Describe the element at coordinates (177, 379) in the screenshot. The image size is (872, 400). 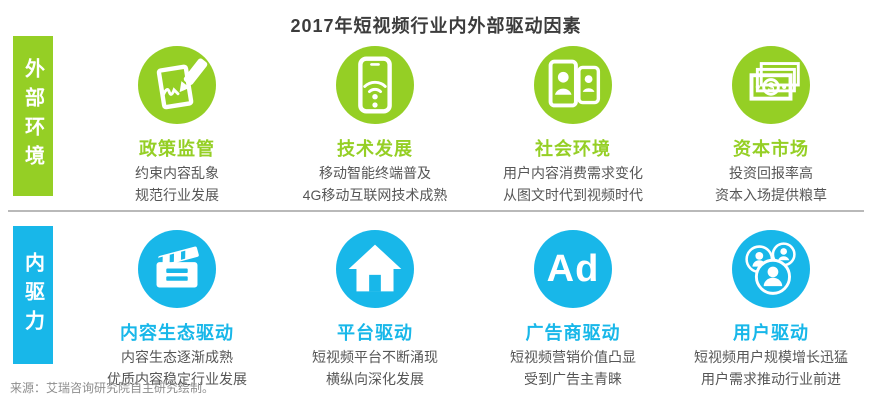
I see `card-desc-line: 优质内容稳定行业发展` at that location.